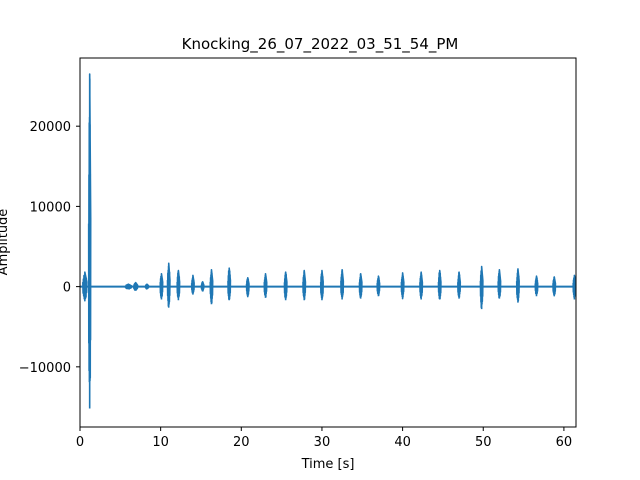  What do you see at coordinates (45, 368) in the screenshot?
I see `y-tick-label: −10000` at bounding box center [45, 368].